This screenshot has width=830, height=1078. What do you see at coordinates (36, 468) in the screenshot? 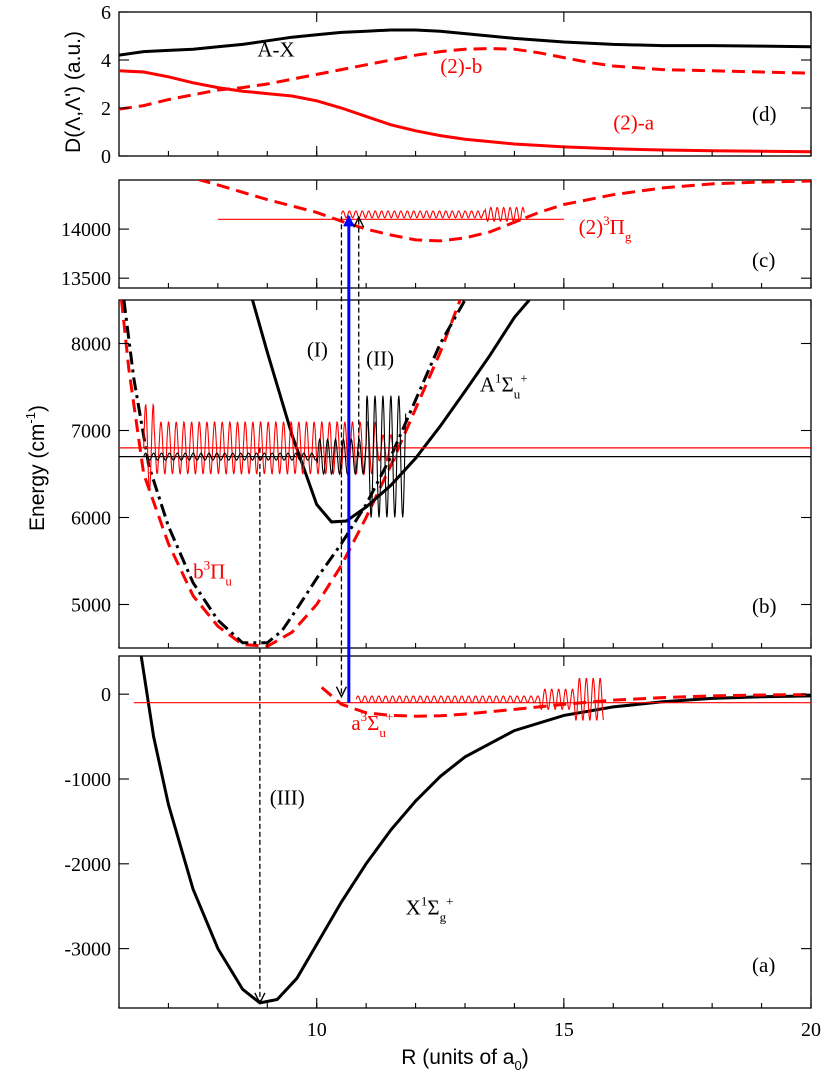
I see `panel-b-ylabel: Energy (cm-1)` at bounding box center [36, 468].